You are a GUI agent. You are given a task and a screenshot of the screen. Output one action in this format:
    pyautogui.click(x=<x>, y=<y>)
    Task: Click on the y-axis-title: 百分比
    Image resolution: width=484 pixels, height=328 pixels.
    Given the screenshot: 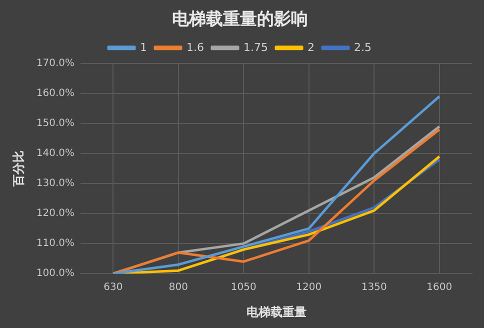 What is the action you would take?
    pyautogui.click(x=18, y=169)
    